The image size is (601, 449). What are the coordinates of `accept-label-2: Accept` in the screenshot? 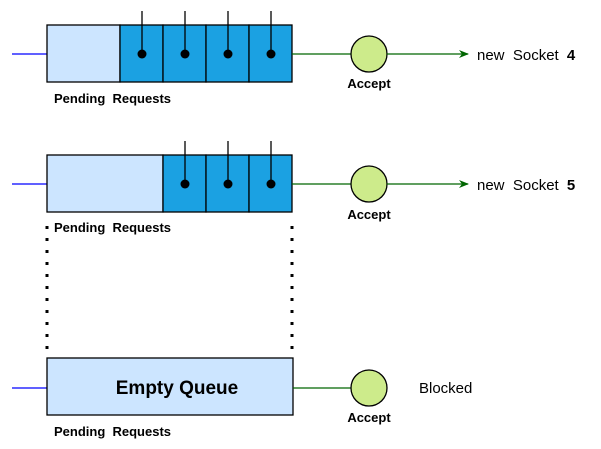 It's located at (369, 214).